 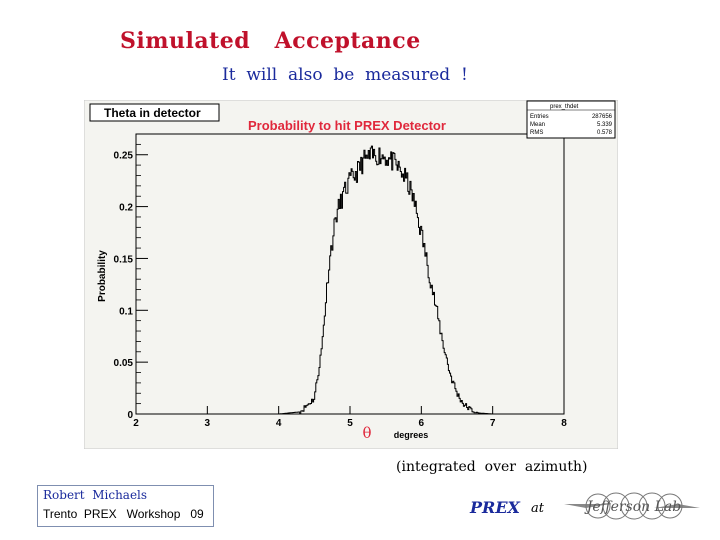 I want to click on jefferson-lab-logo: Jefferson Lab, so click(x=632, y=508).